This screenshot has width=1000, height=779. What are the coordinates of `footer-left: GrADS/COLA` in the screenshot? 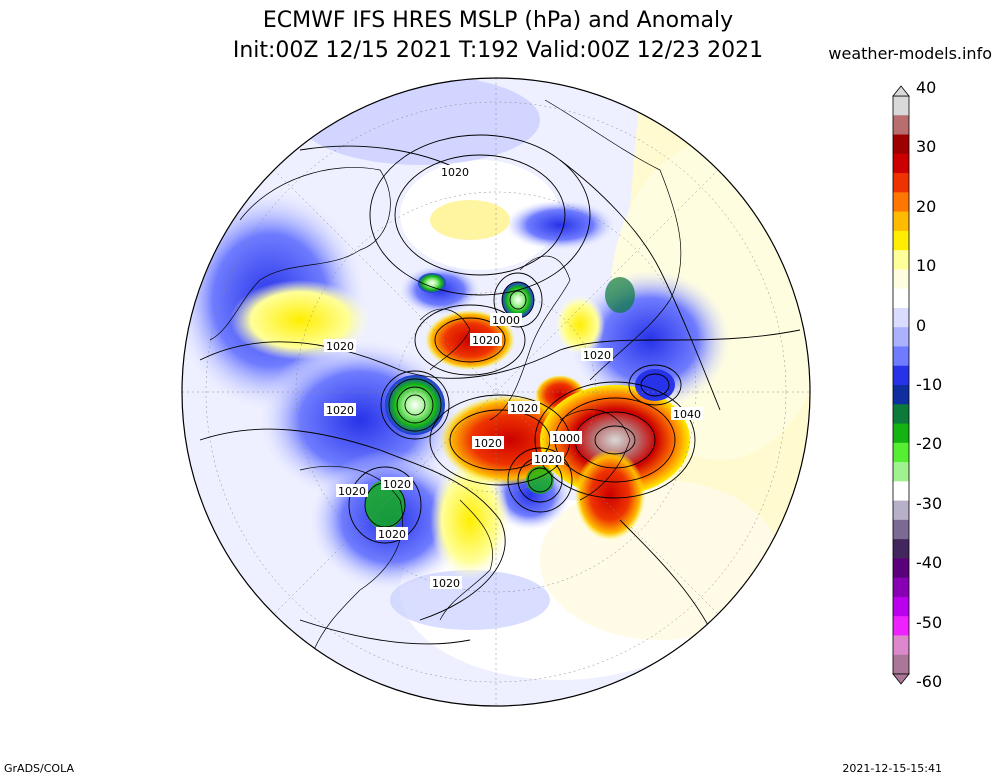 It's located at (39, 768).